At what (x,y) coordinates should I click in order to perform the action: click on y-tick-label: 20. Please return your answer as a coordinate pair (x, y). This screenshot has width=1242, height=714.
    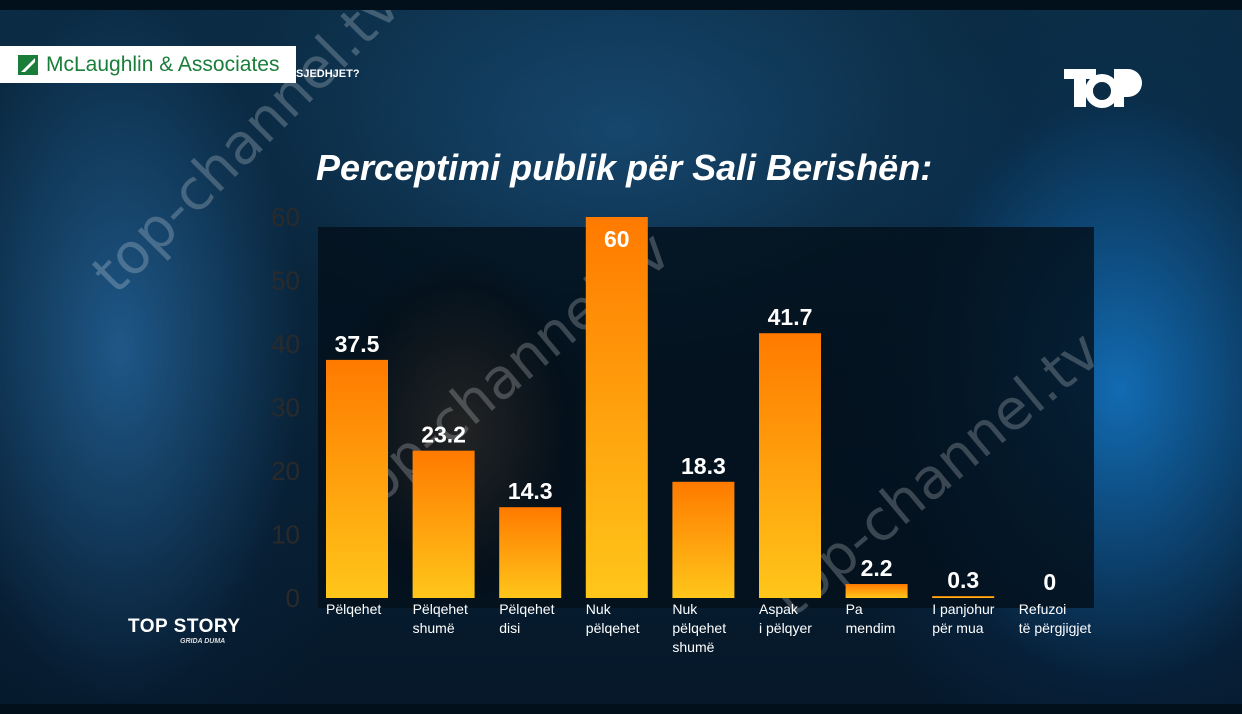
    Looking at the image, I should click on (285, 471).